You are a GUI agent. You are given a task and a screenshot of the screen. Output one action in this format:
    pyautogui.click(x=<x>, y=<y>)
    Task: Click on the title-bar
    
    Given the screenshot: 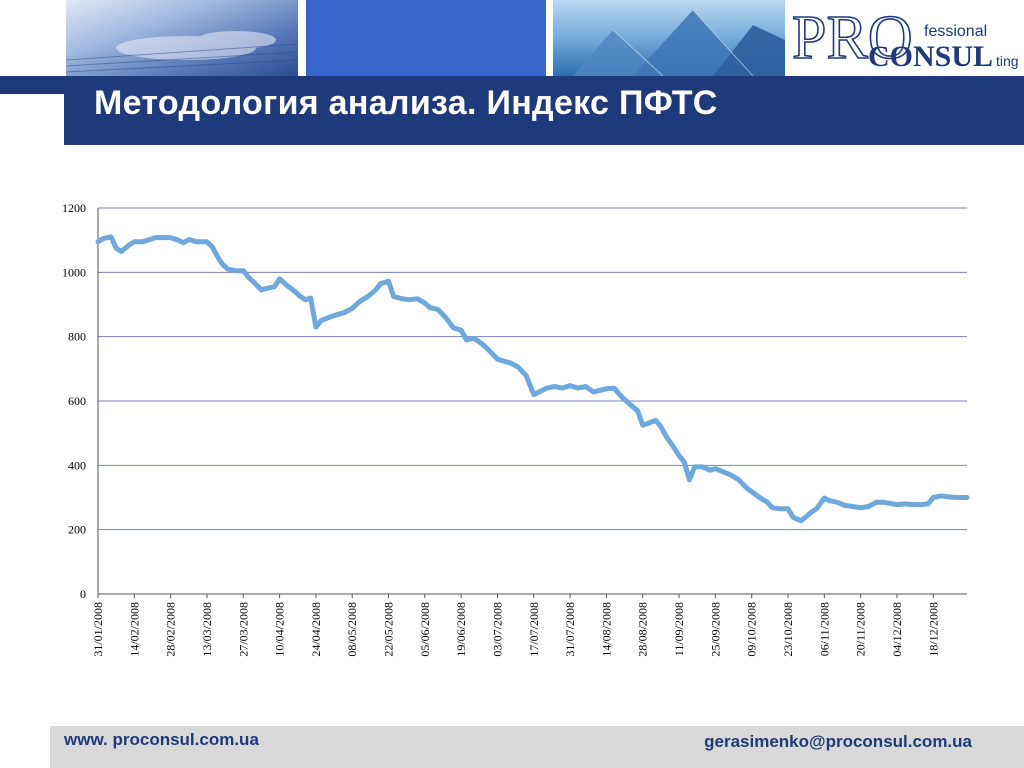 What is the action you would take?
    pyautogui.click(x=544, y=110)
    